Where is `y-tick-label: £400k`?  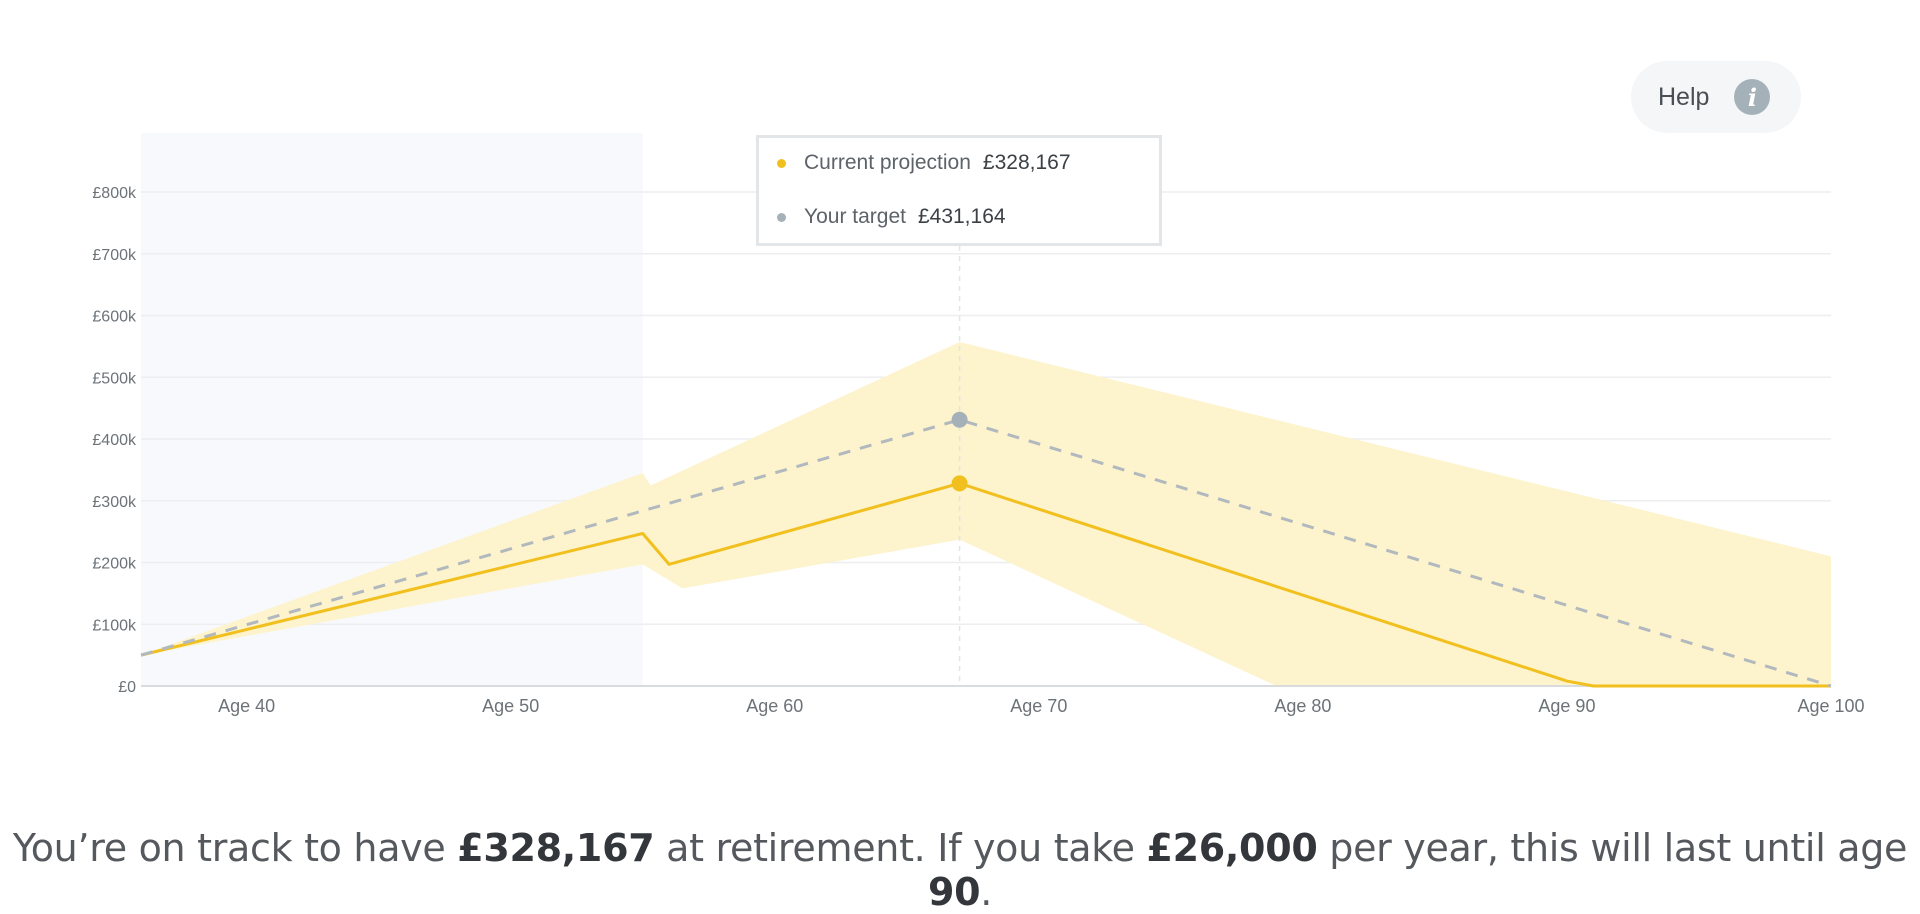
y-tick-label: £400k is located at coordinates (114, 440).